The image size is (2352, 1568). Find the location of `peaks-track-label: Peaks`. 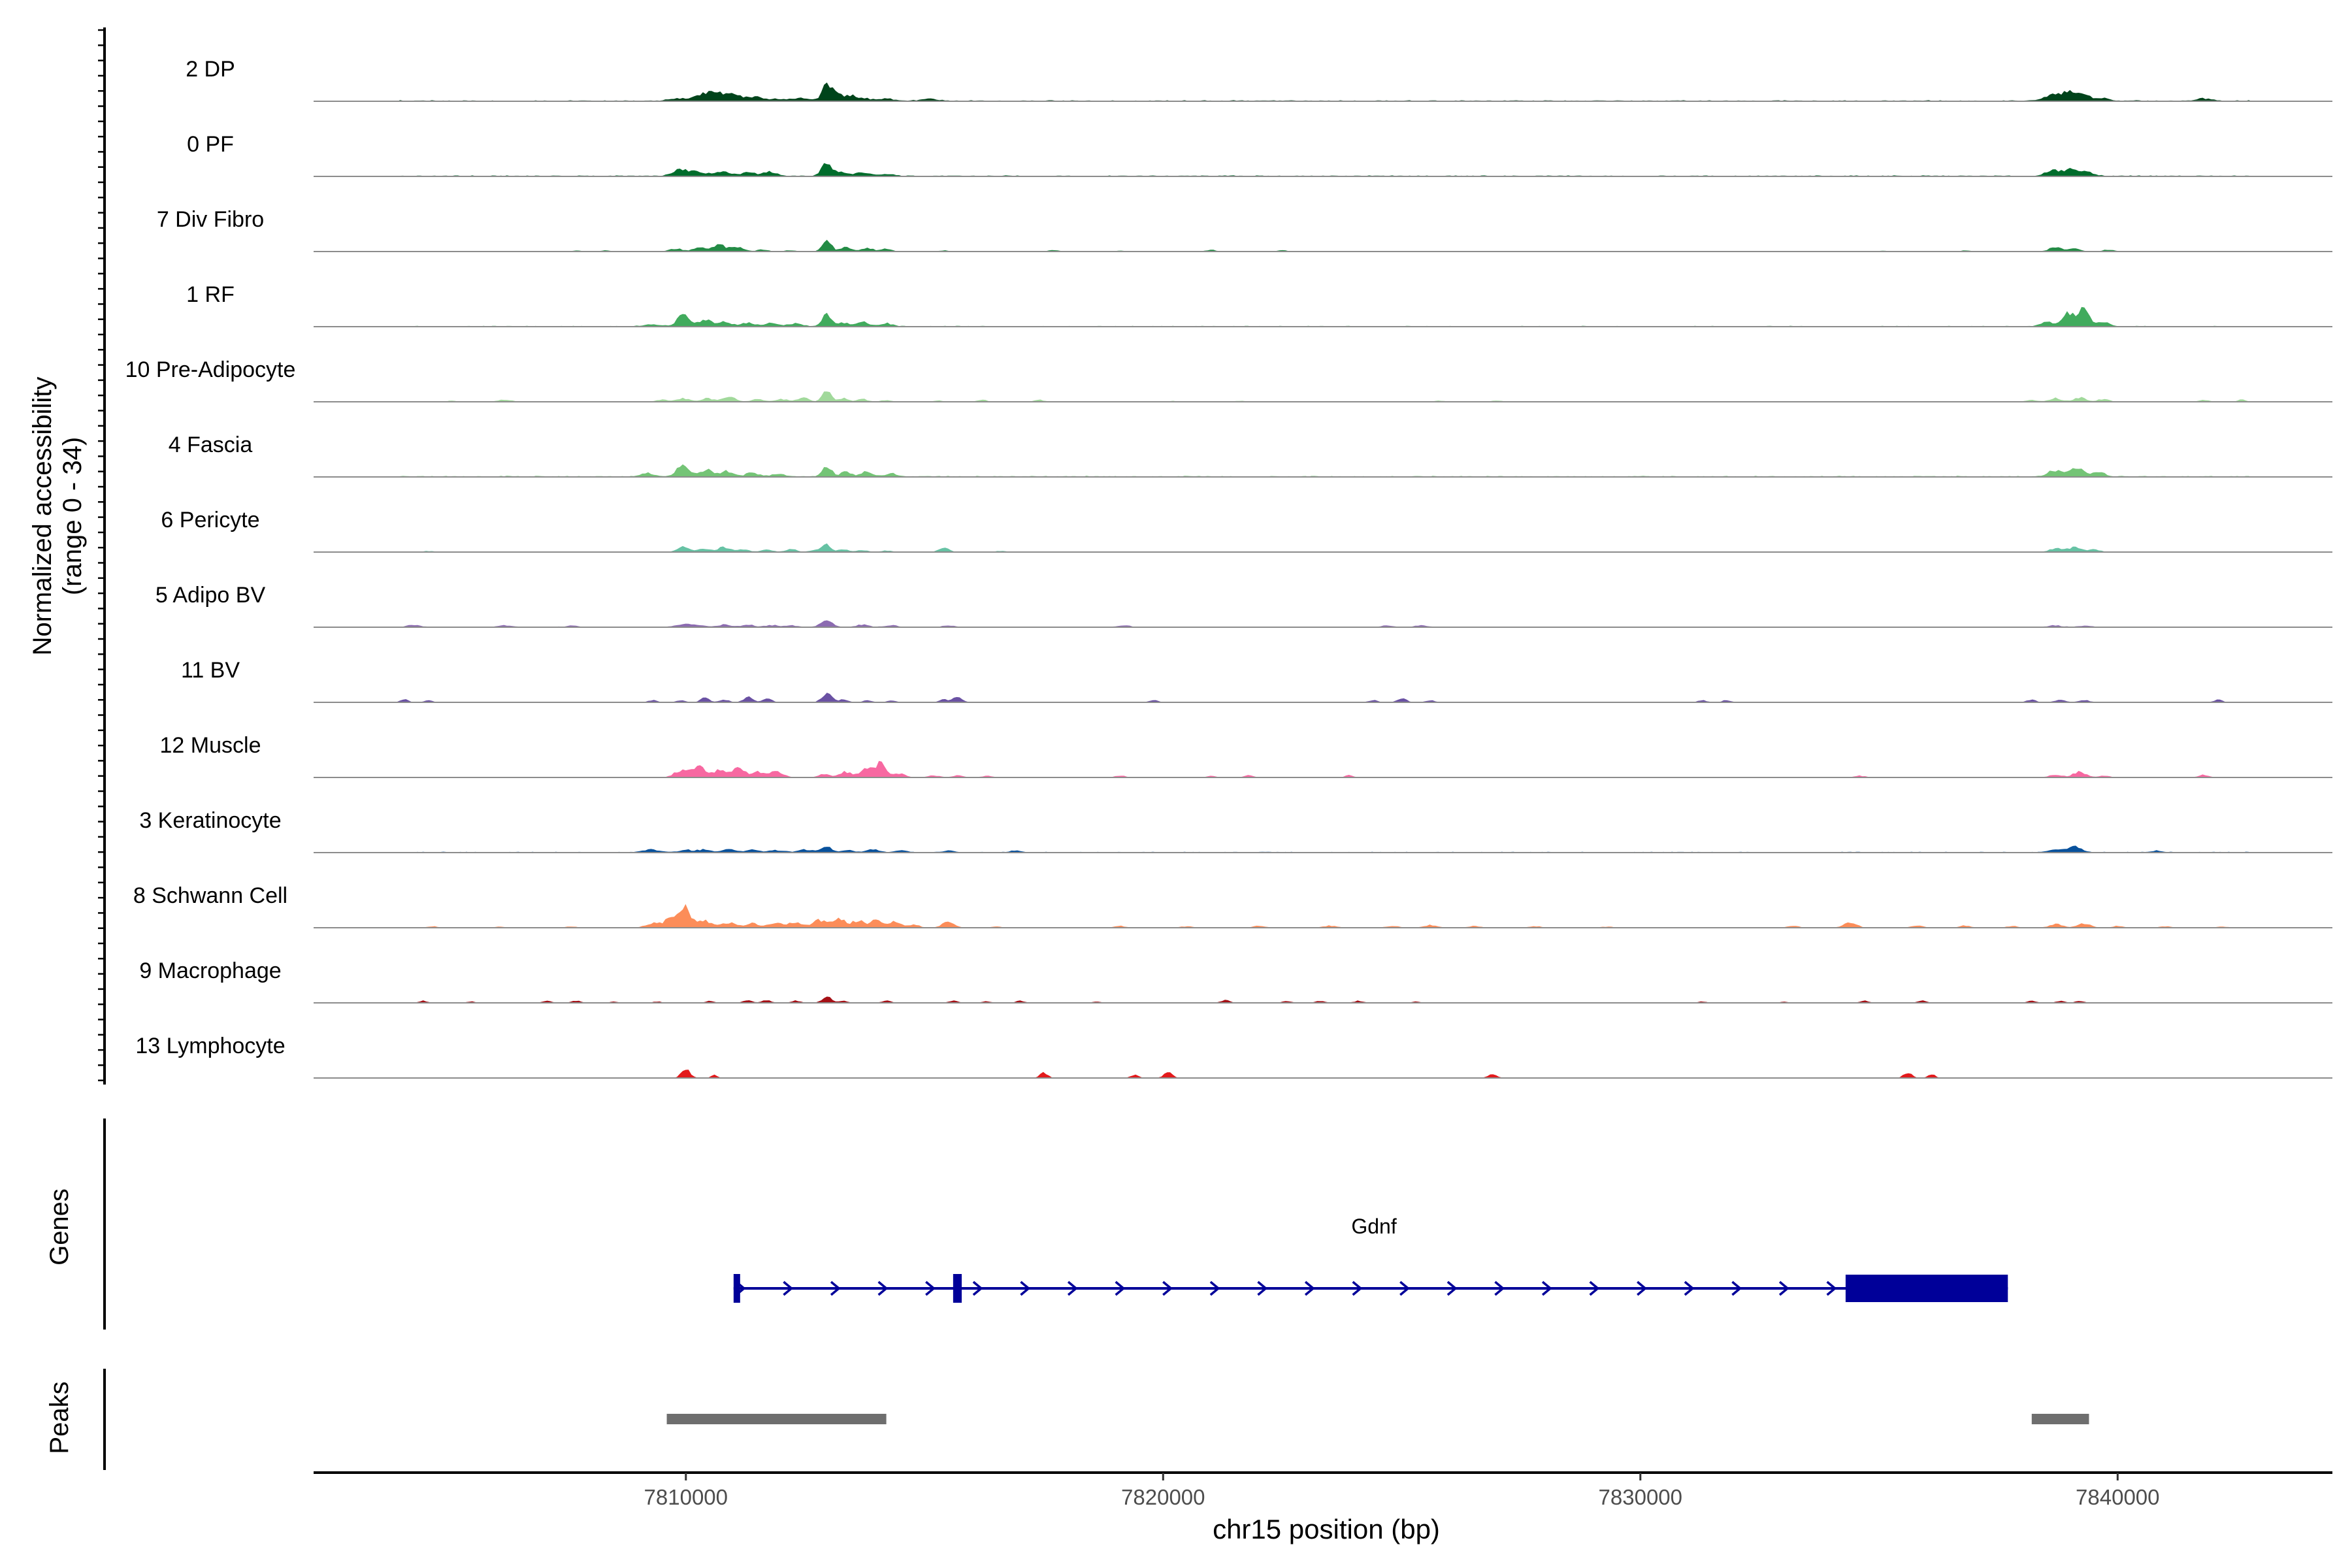

peaks-track-label: Peaks is located at coordinates (59, 1417).